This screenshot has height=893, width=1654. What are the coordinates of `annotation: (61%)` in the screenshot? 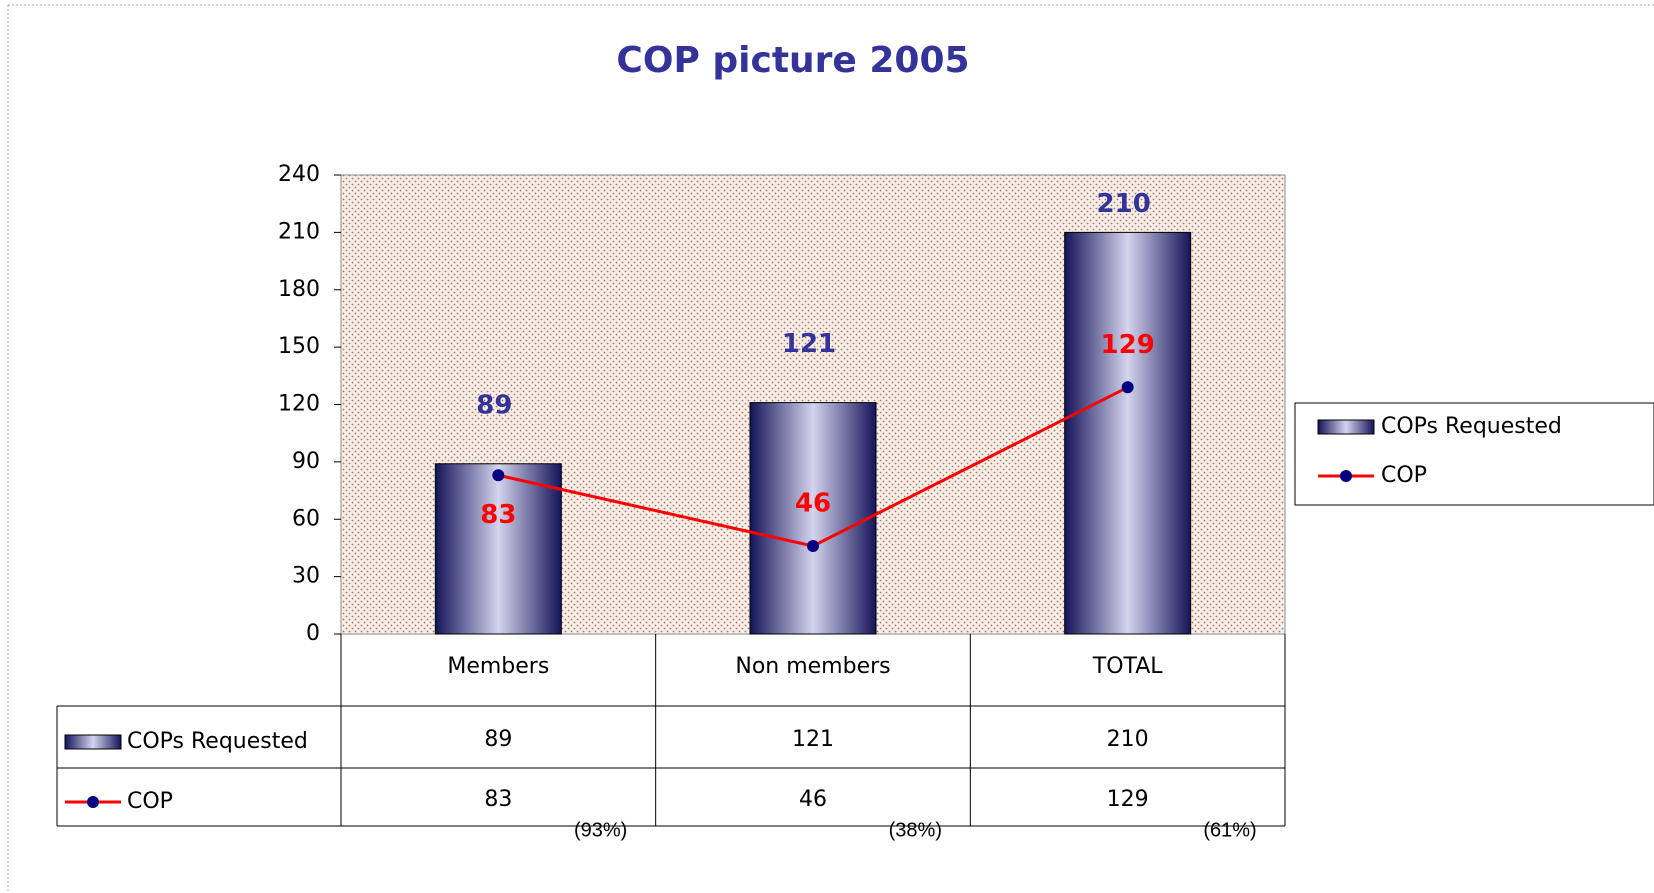 It's located at (1229, 830).